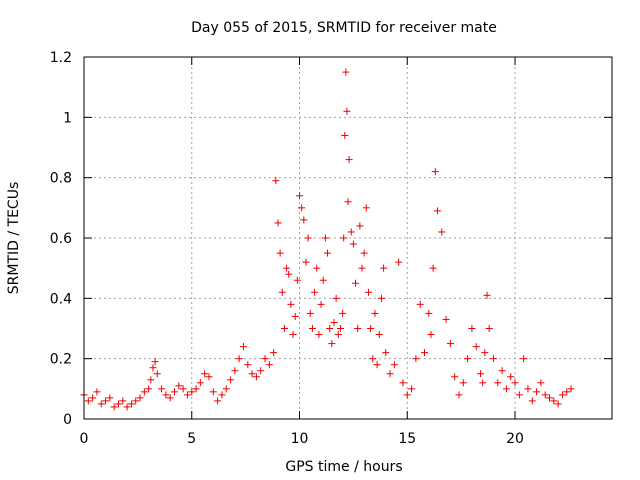  Describe the element at coordinates (67, 420) in the screenshot. I see `y-tick-label: 0` at that location.